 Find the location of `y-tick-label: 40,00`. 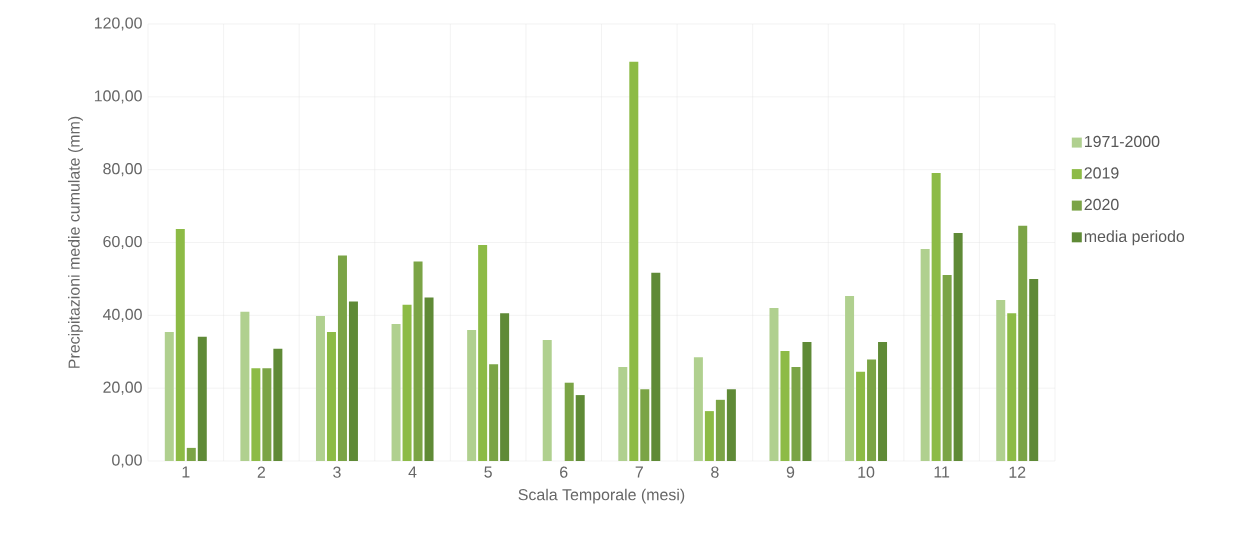

y-tick-label: 40,00 is located at coordinates (122, 315).